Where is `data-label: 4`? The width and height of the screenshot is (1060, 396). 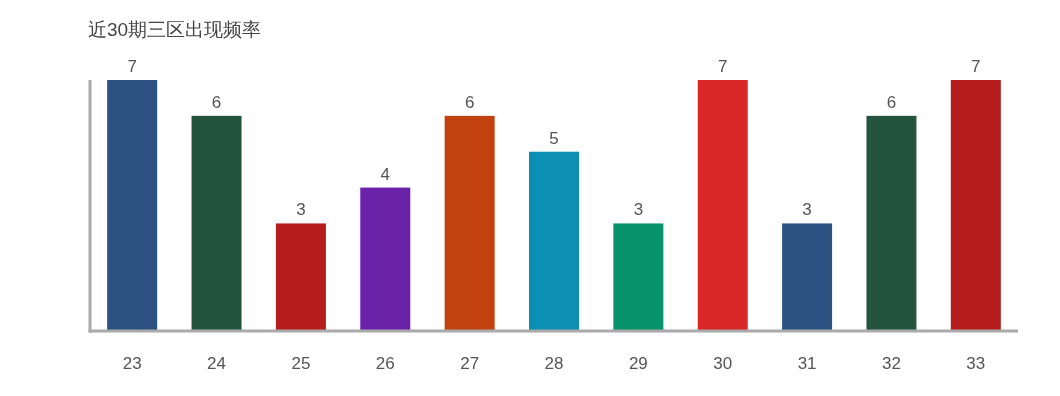
data-label: 4 is located at coordinates (385, 174).